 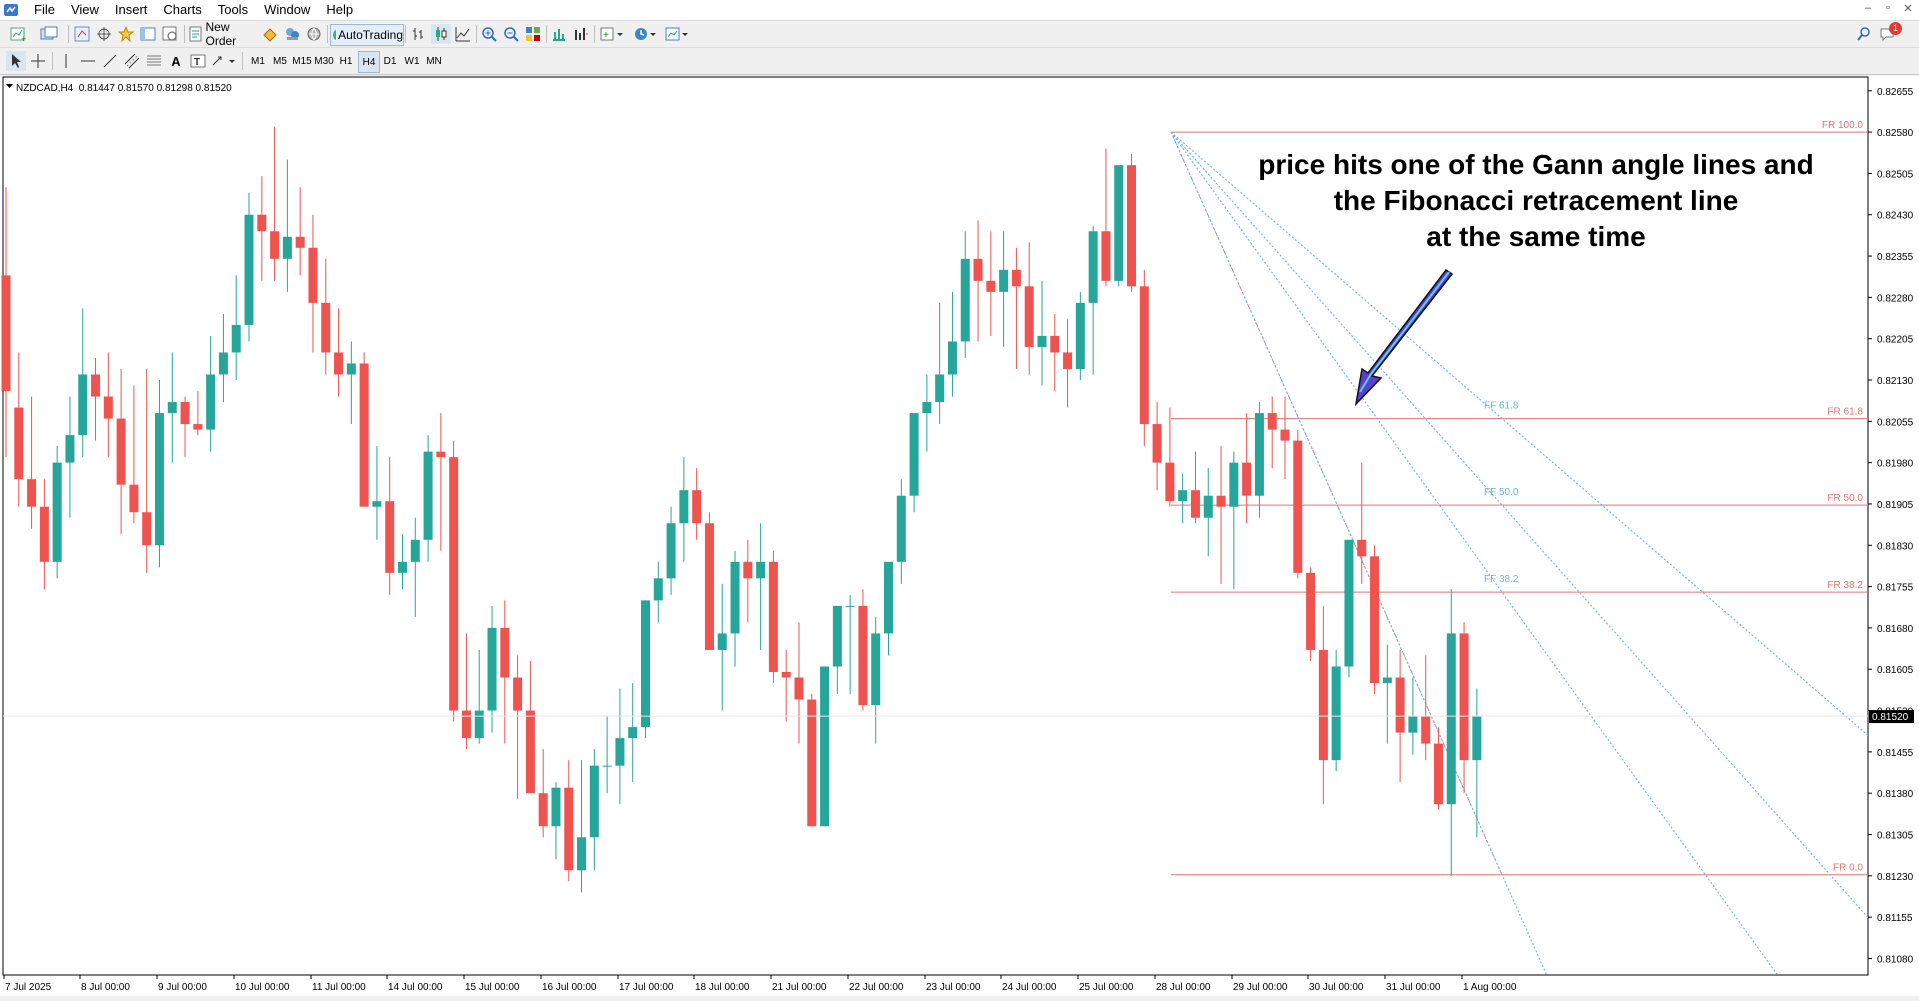 I want to click on autotrading-button: AutoTrading, so click(x=367, y=35).